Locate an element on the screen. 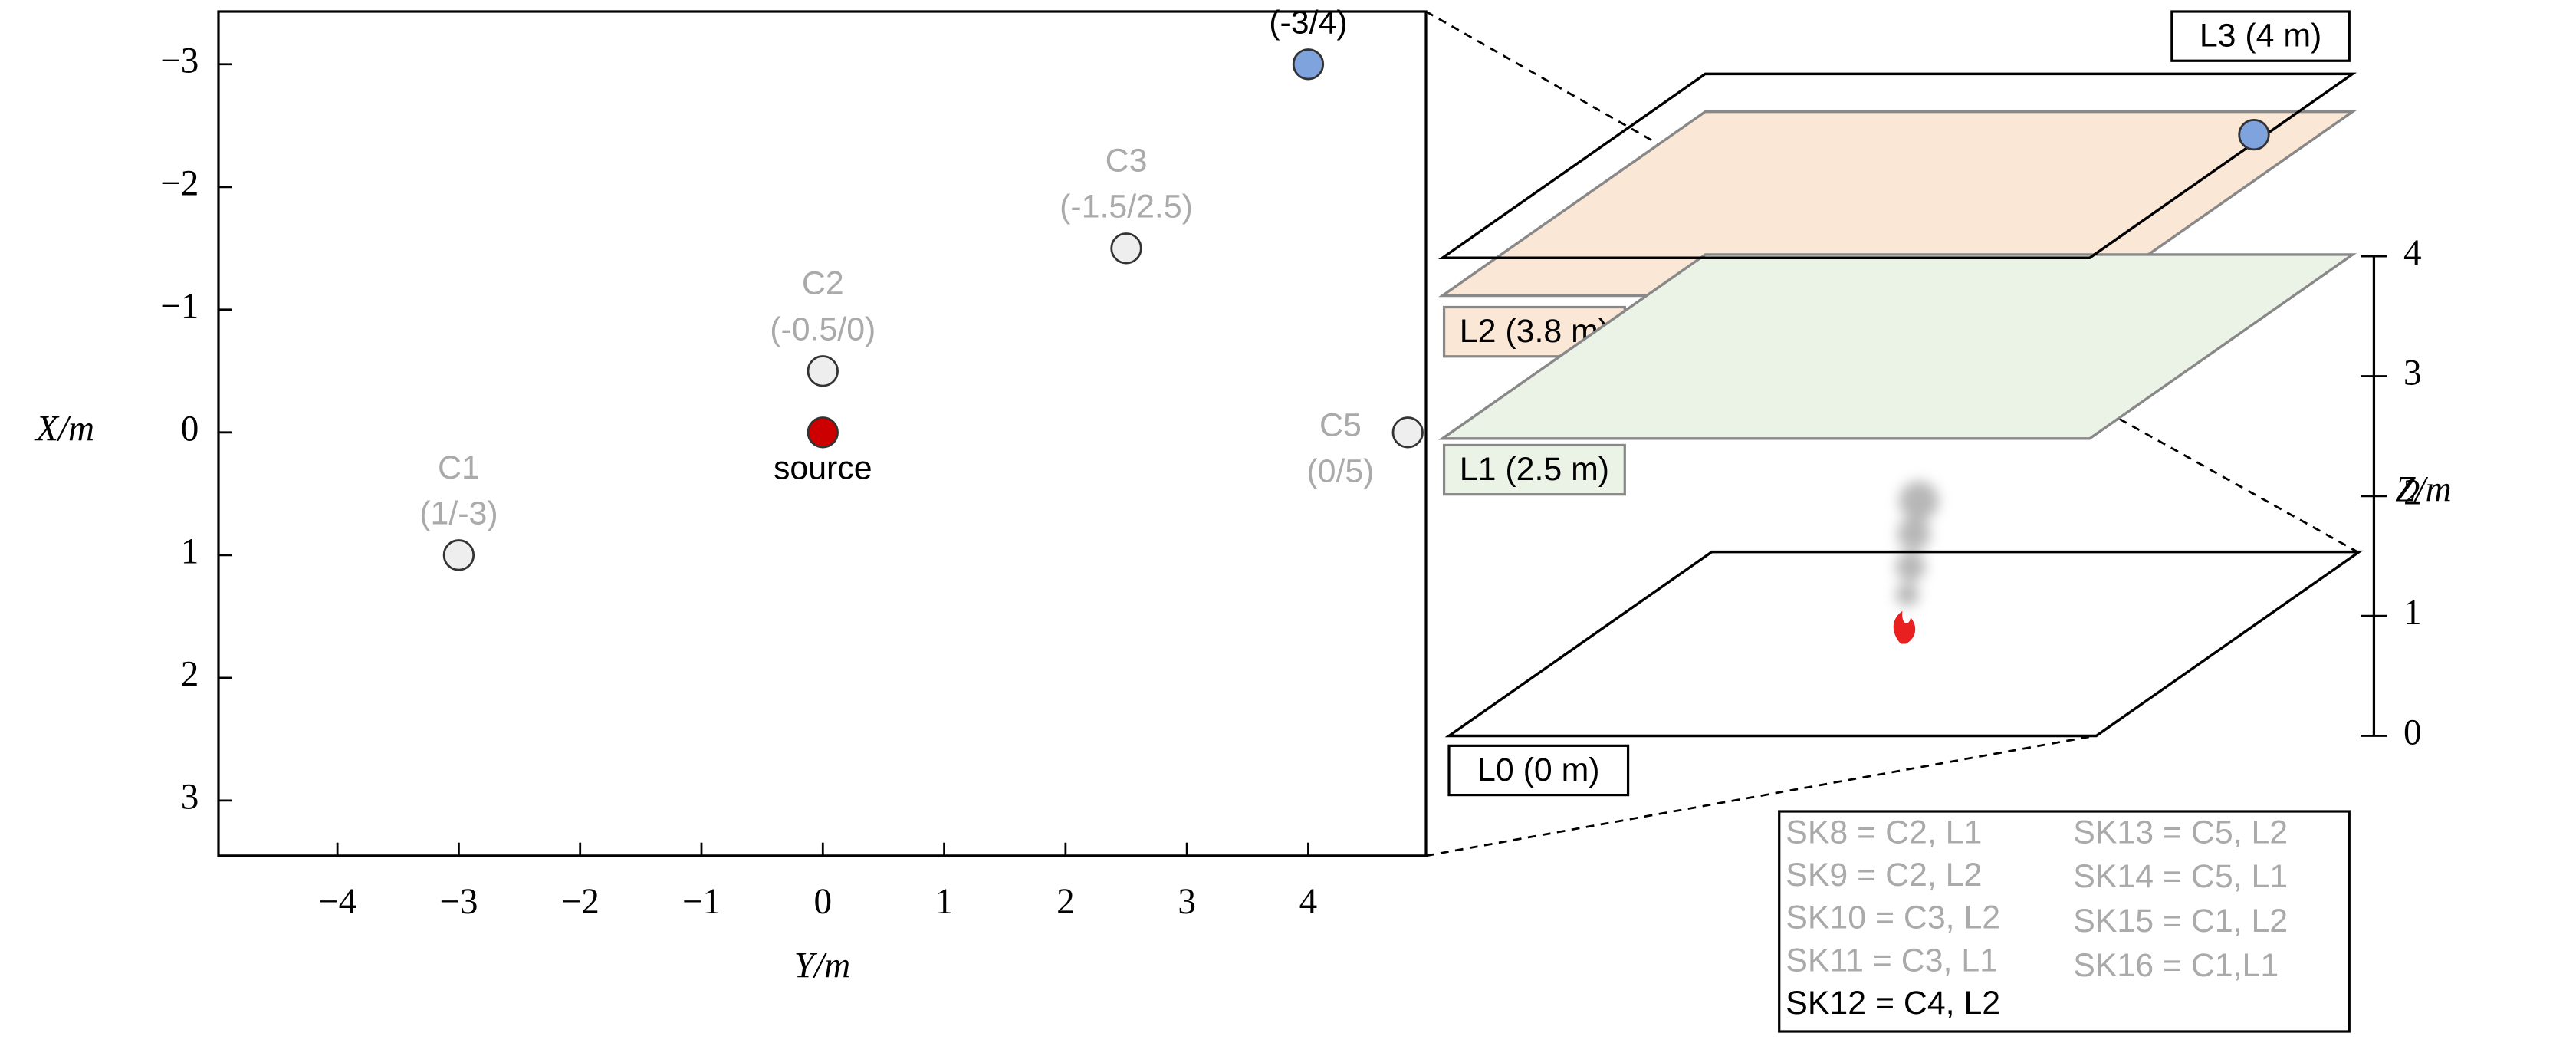  sensor-key-entry: SK14 = C5, L1 is located at coordinates (2180, 876).